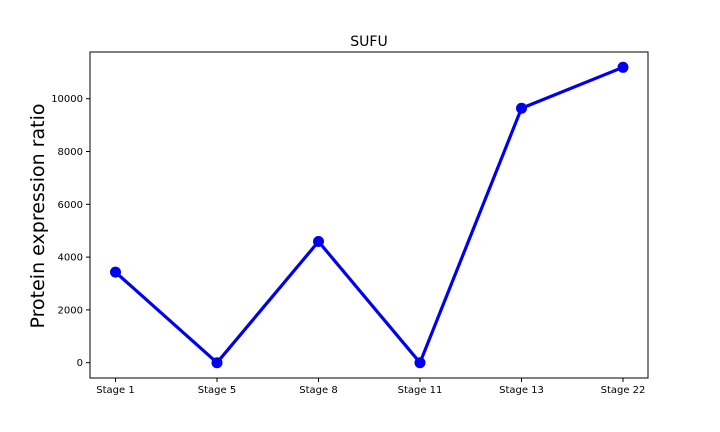 Image resolution: width=720 pixels, height=432 pixels. Describe the element at coordinates (70, 152) in the screenshot. I see `y-tick-label: 8000` at that location.